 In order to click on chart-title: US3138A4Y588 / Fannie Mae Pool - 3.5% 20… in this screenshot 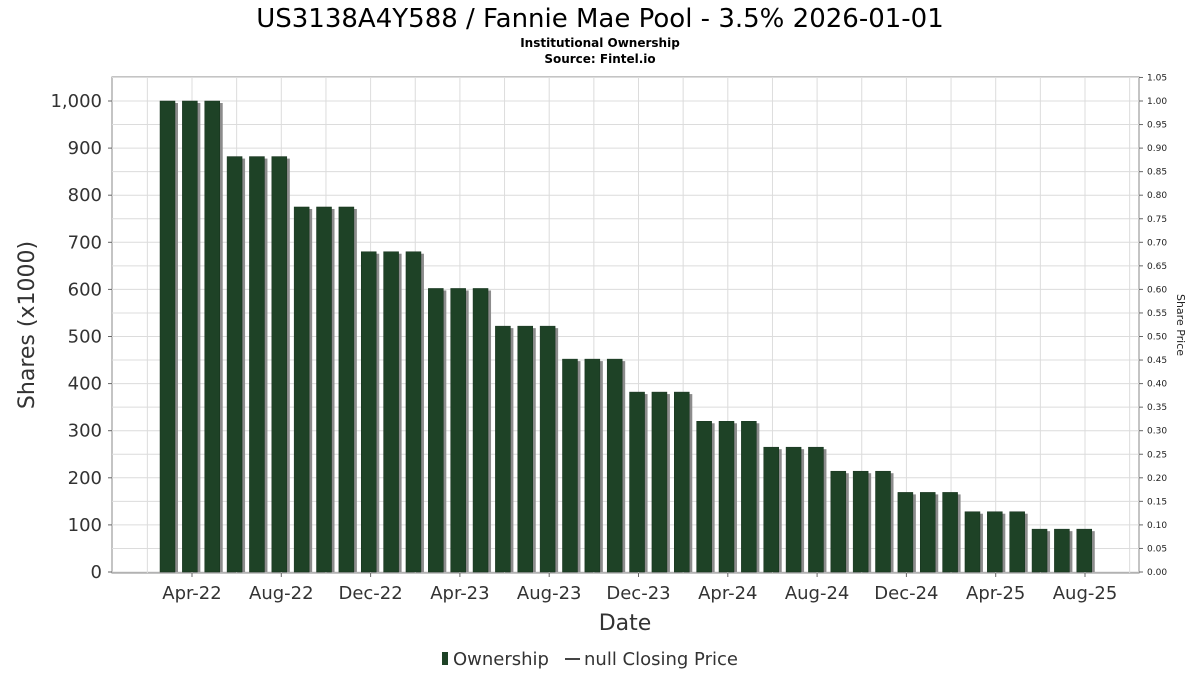, I will do `click(600, 19)`.